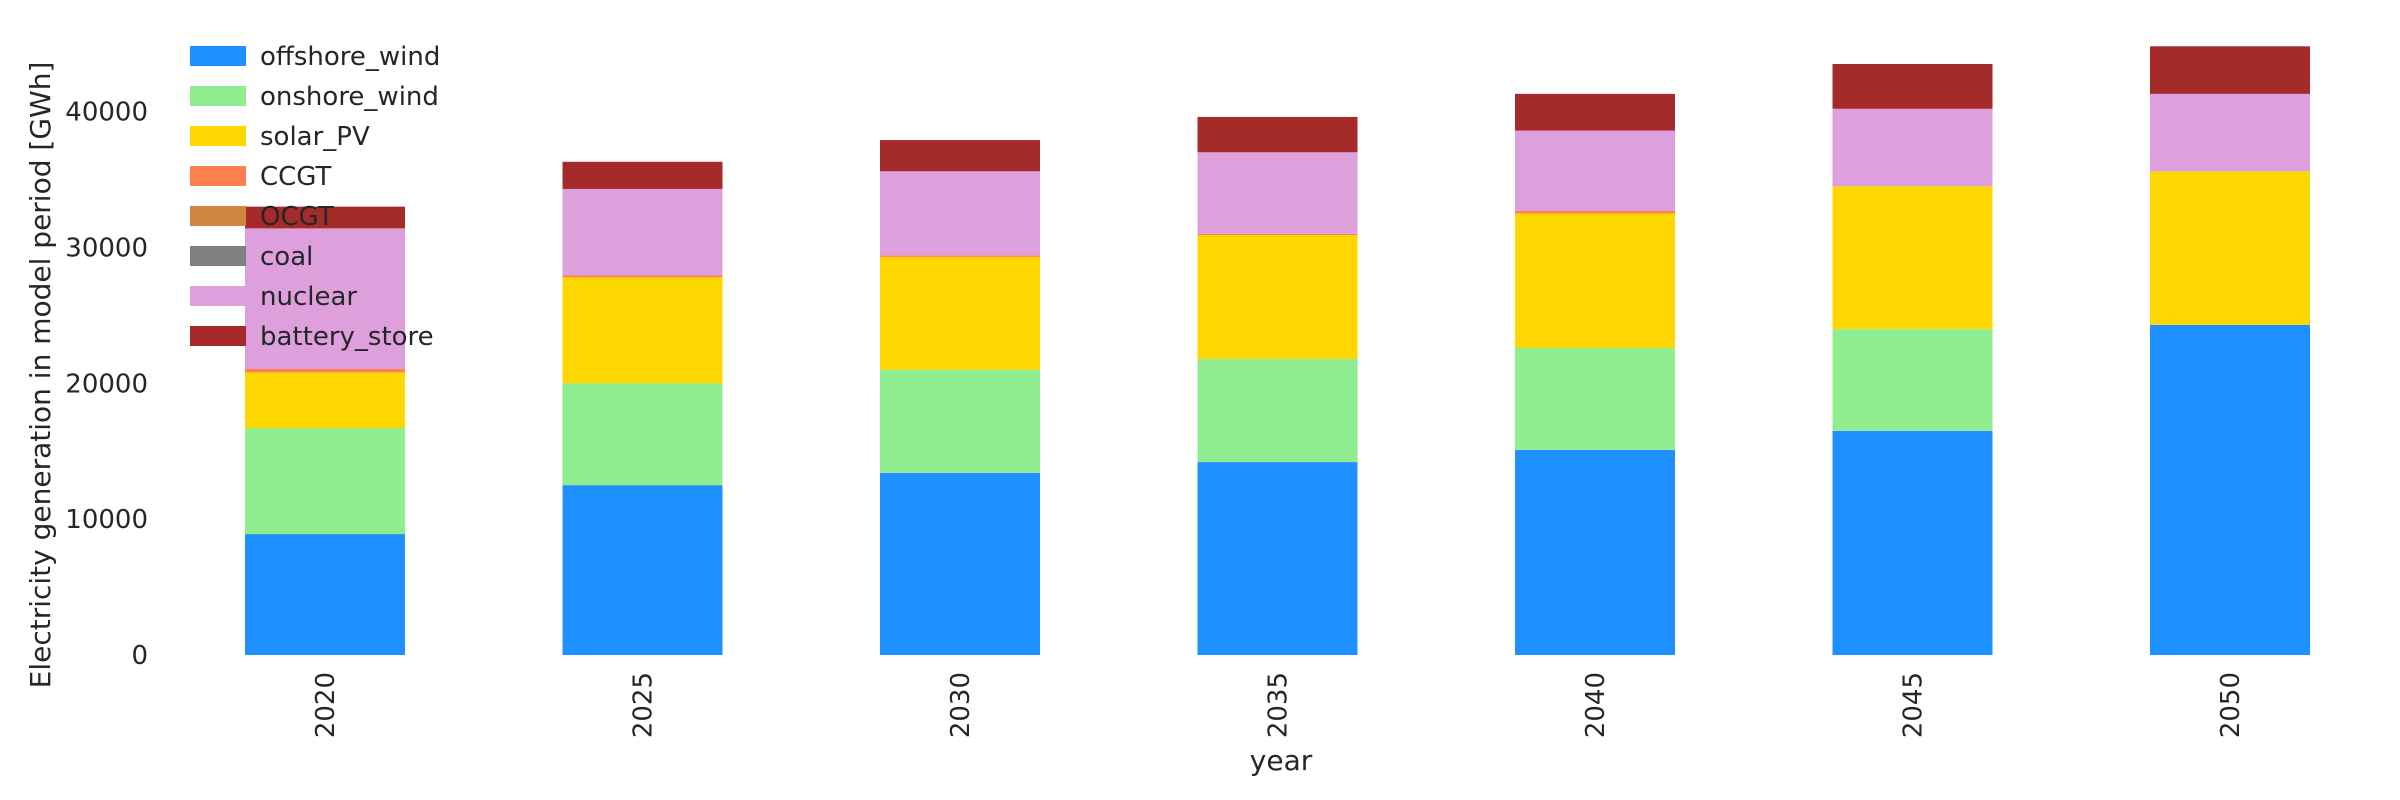 Image resolution: width=2400 pixels, height=800 pixels. What do you see at coordinates (2230, 489) in the screenshot?
I see `bar-offshore_wind-2050` at bounding box center [2230, 489].